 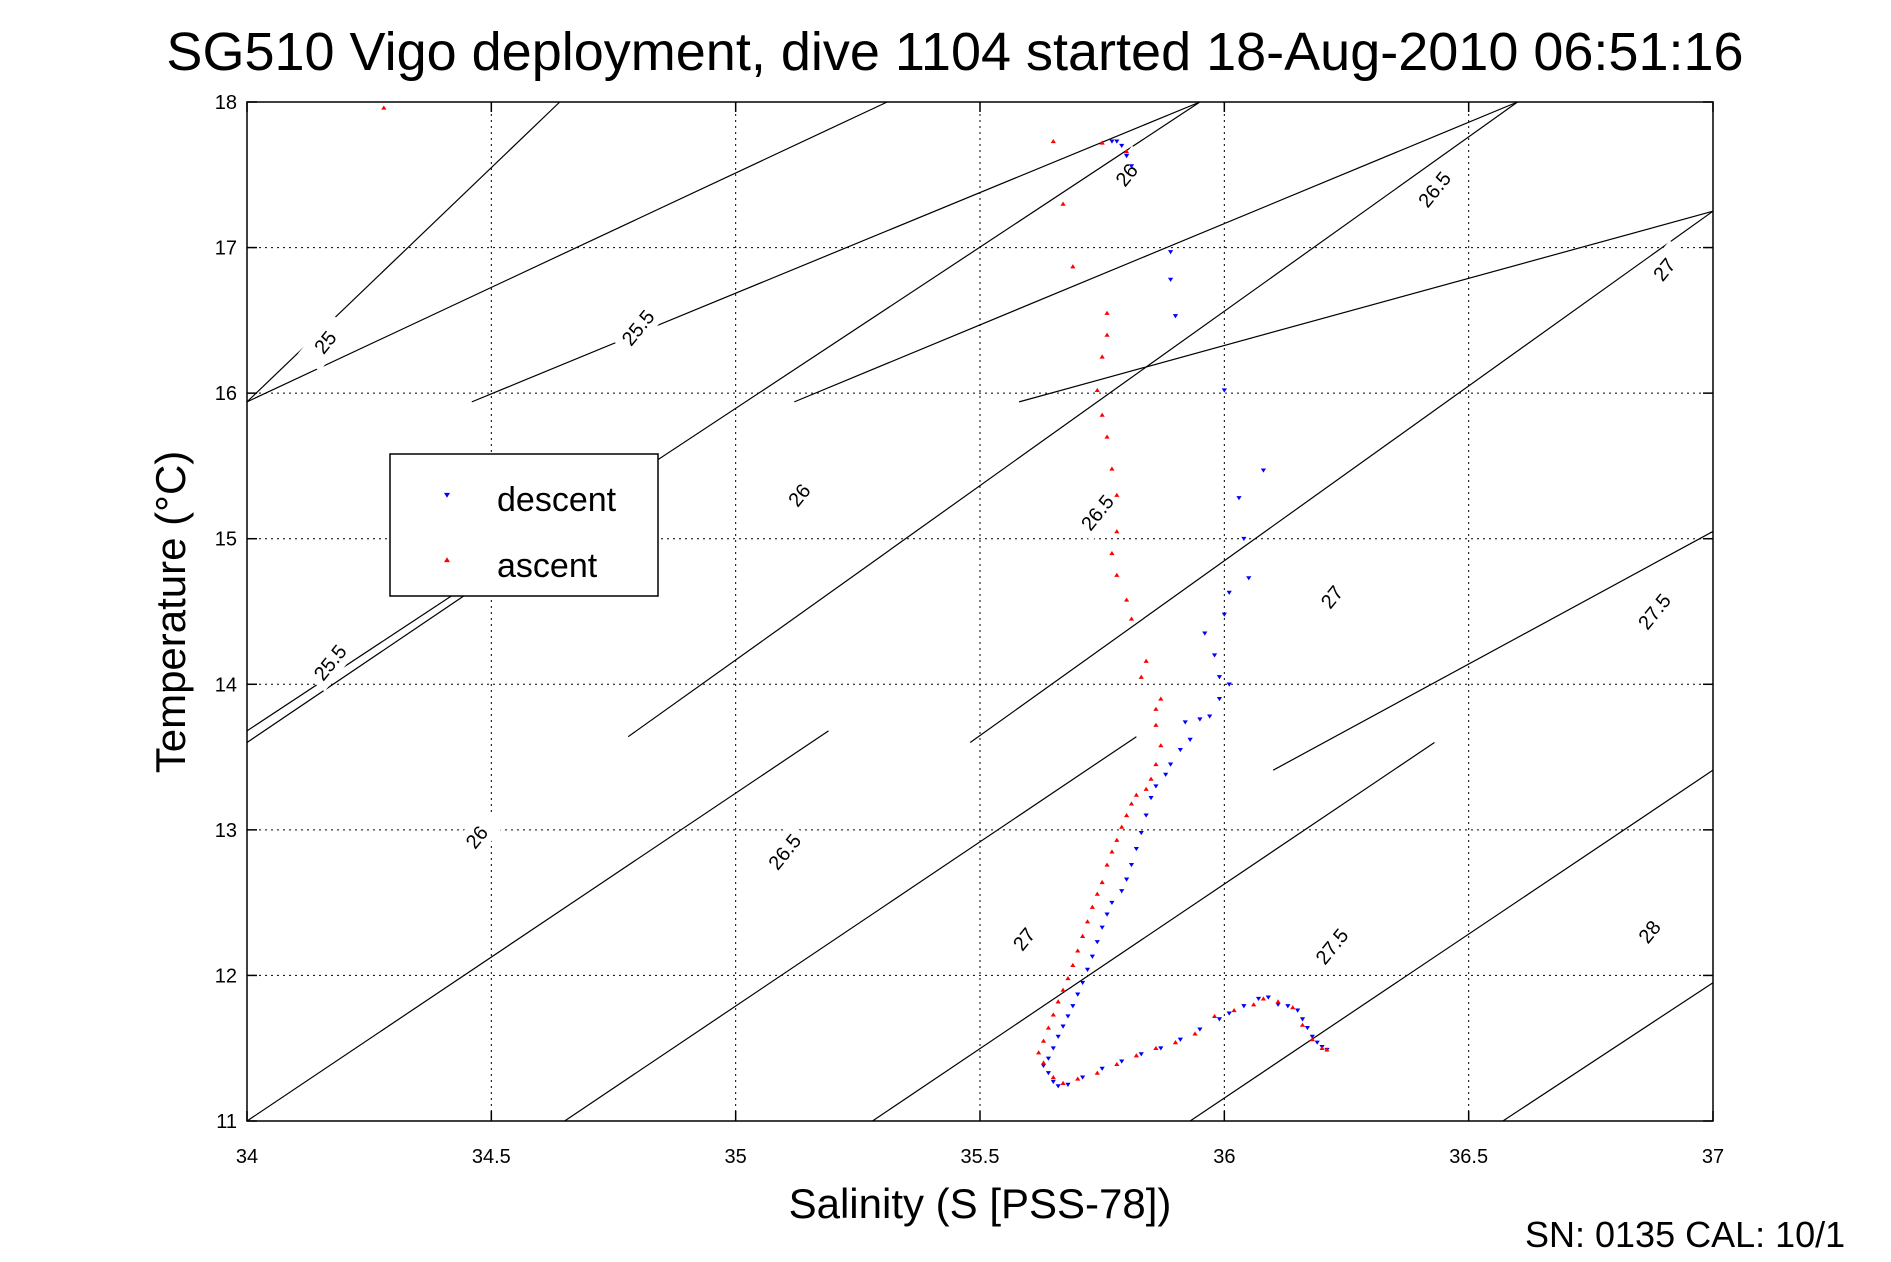 I want to click on legend-ascent-marker, so click(x=447, y=560).